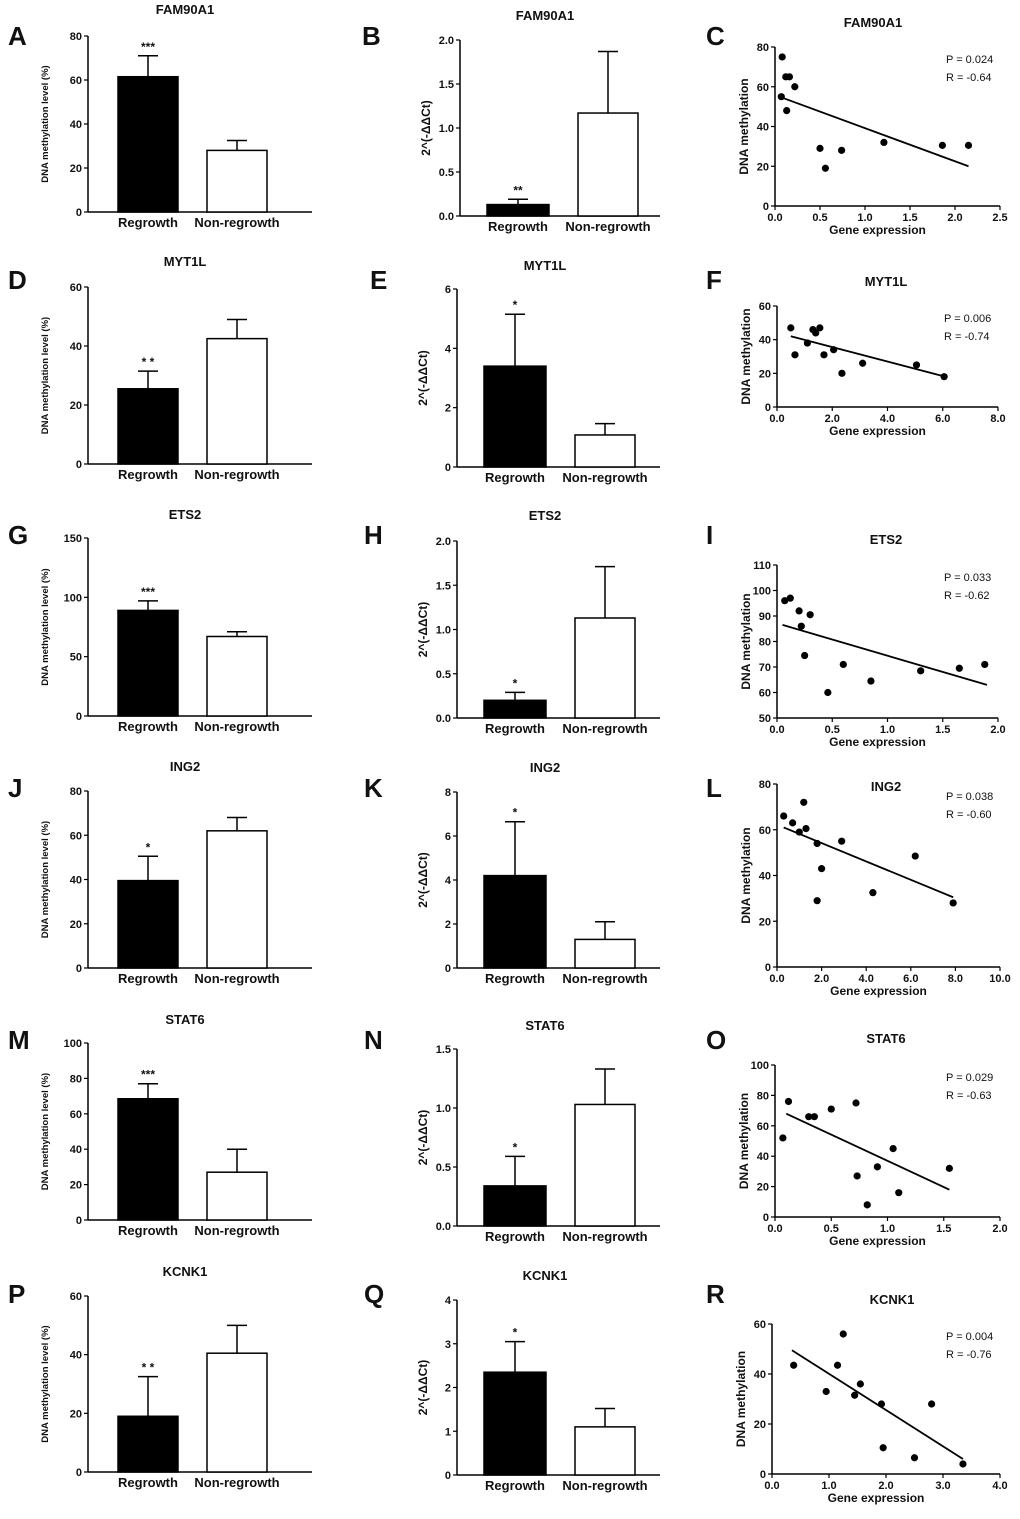 This screenshot has width=1020, height=1519. Describe the element at coordinates (185, 9) in the screenshot. I see `chart-title: FAM90A1` at that location.